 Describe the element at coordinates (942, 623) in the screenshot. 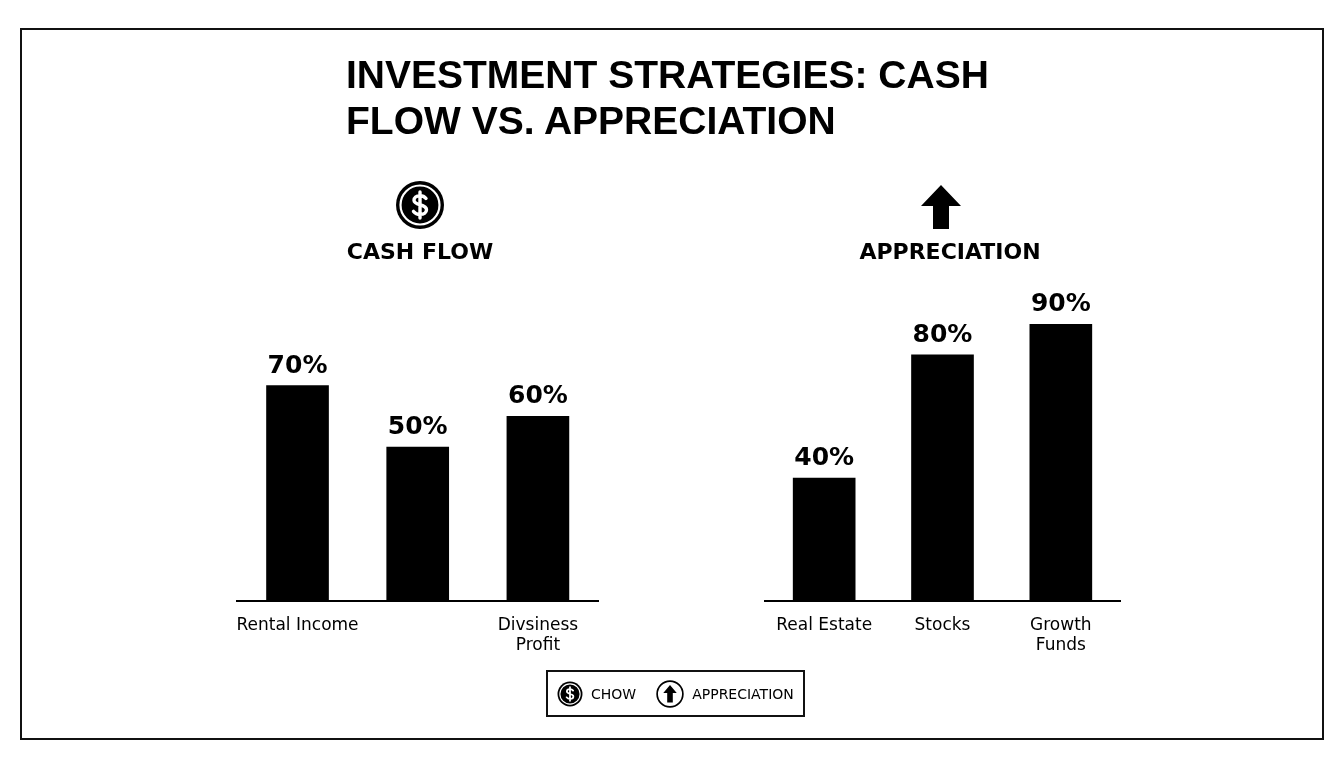

I see `x-tick-label: Stocks` at that location.